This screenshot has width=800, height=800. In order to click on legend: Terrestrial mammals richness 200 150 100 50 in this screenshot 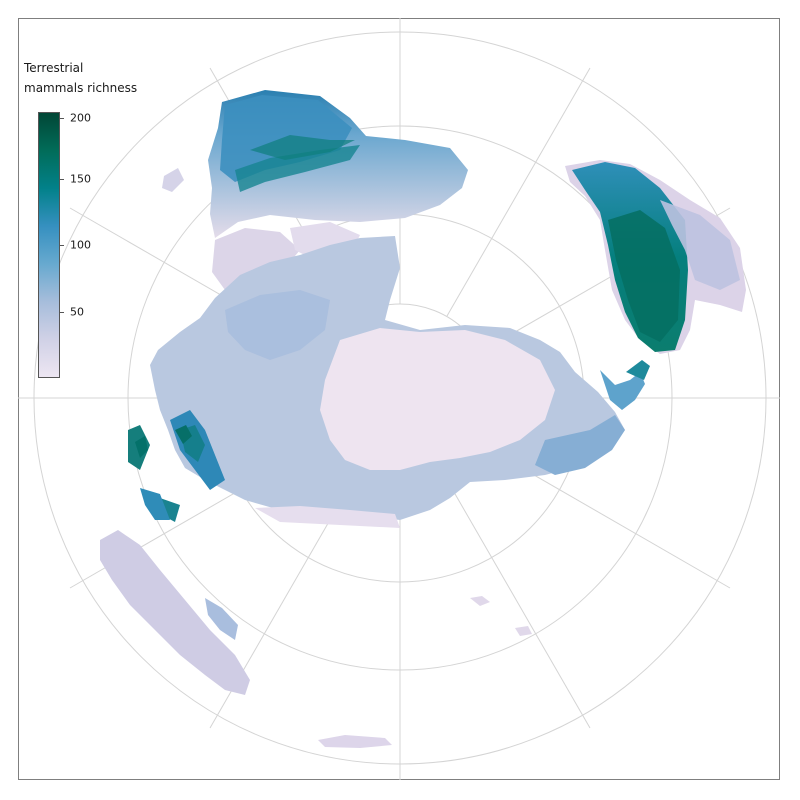, I will do `click(80, 218)`.